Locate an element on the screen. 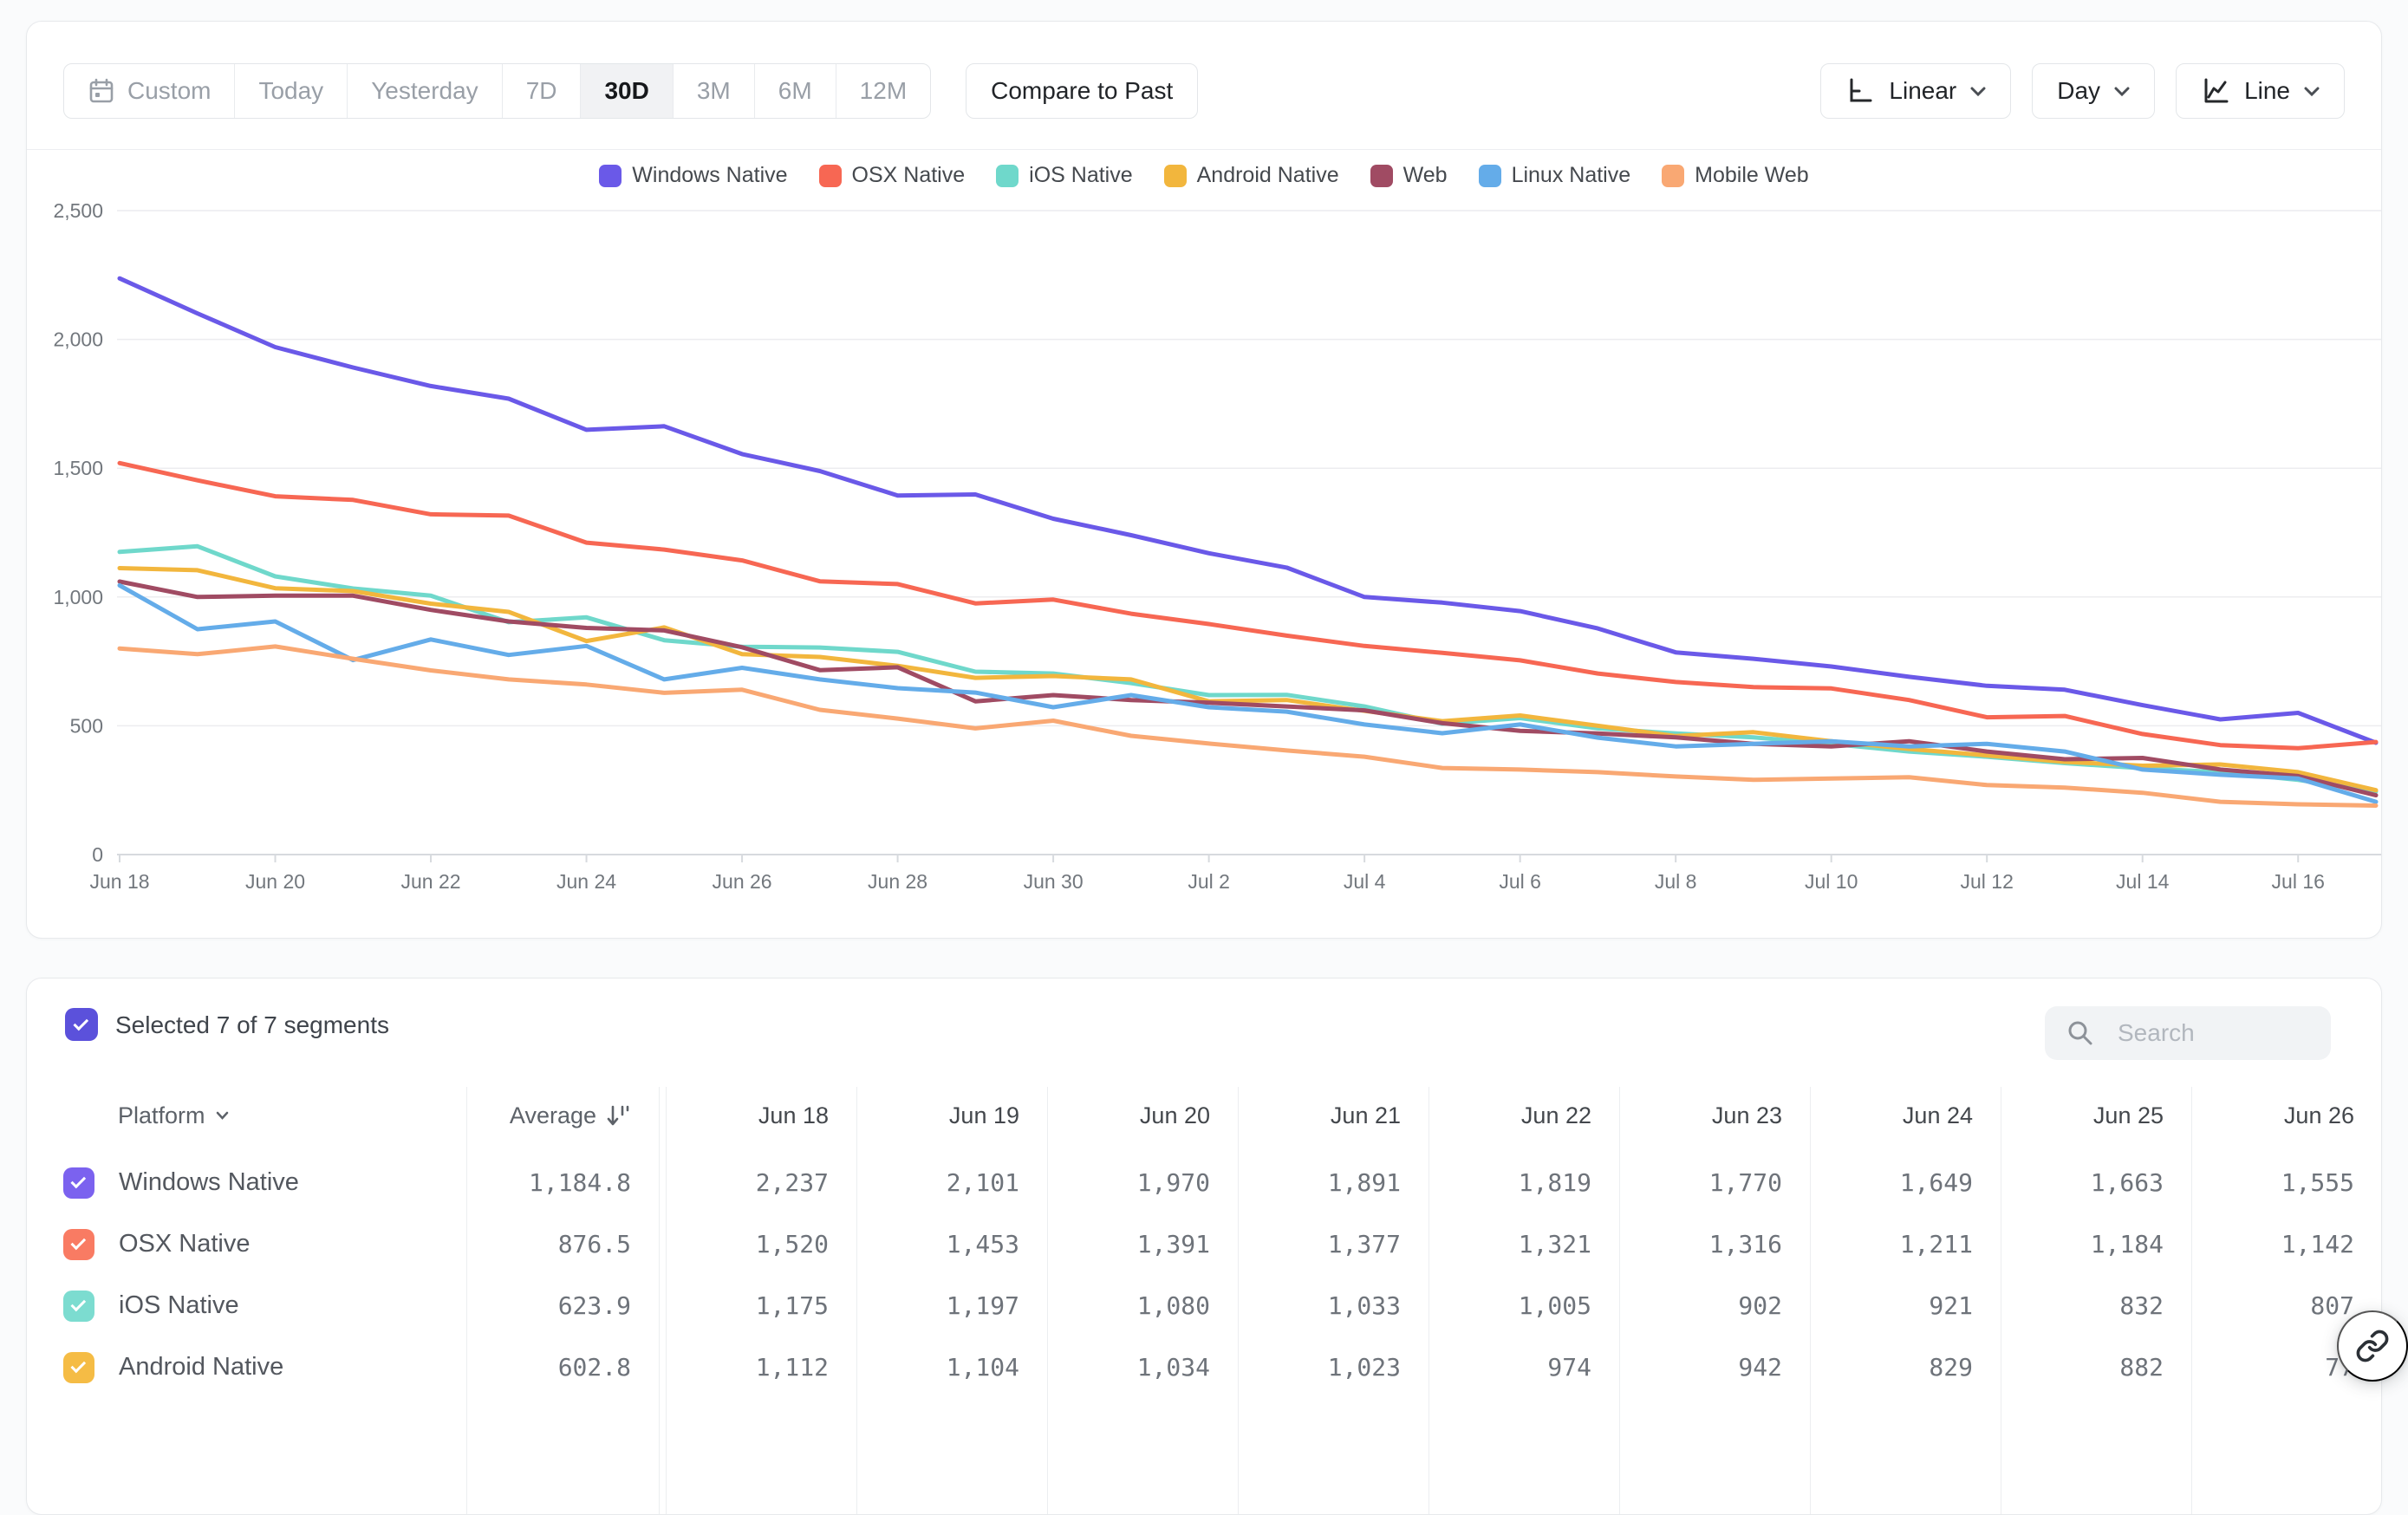 The width and height of the screenshot is (2408, 1515). range-segment-label: Today is located at coordinates (291, 90).